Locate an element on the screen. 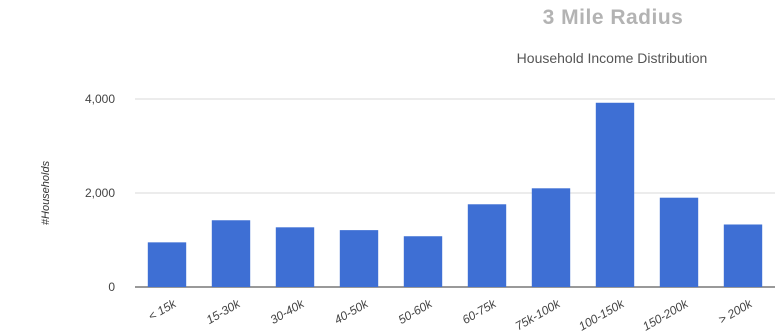 This screenshot has width=784, height=335. y-tick-label: 2,000 is located at coordinates (100, 193).